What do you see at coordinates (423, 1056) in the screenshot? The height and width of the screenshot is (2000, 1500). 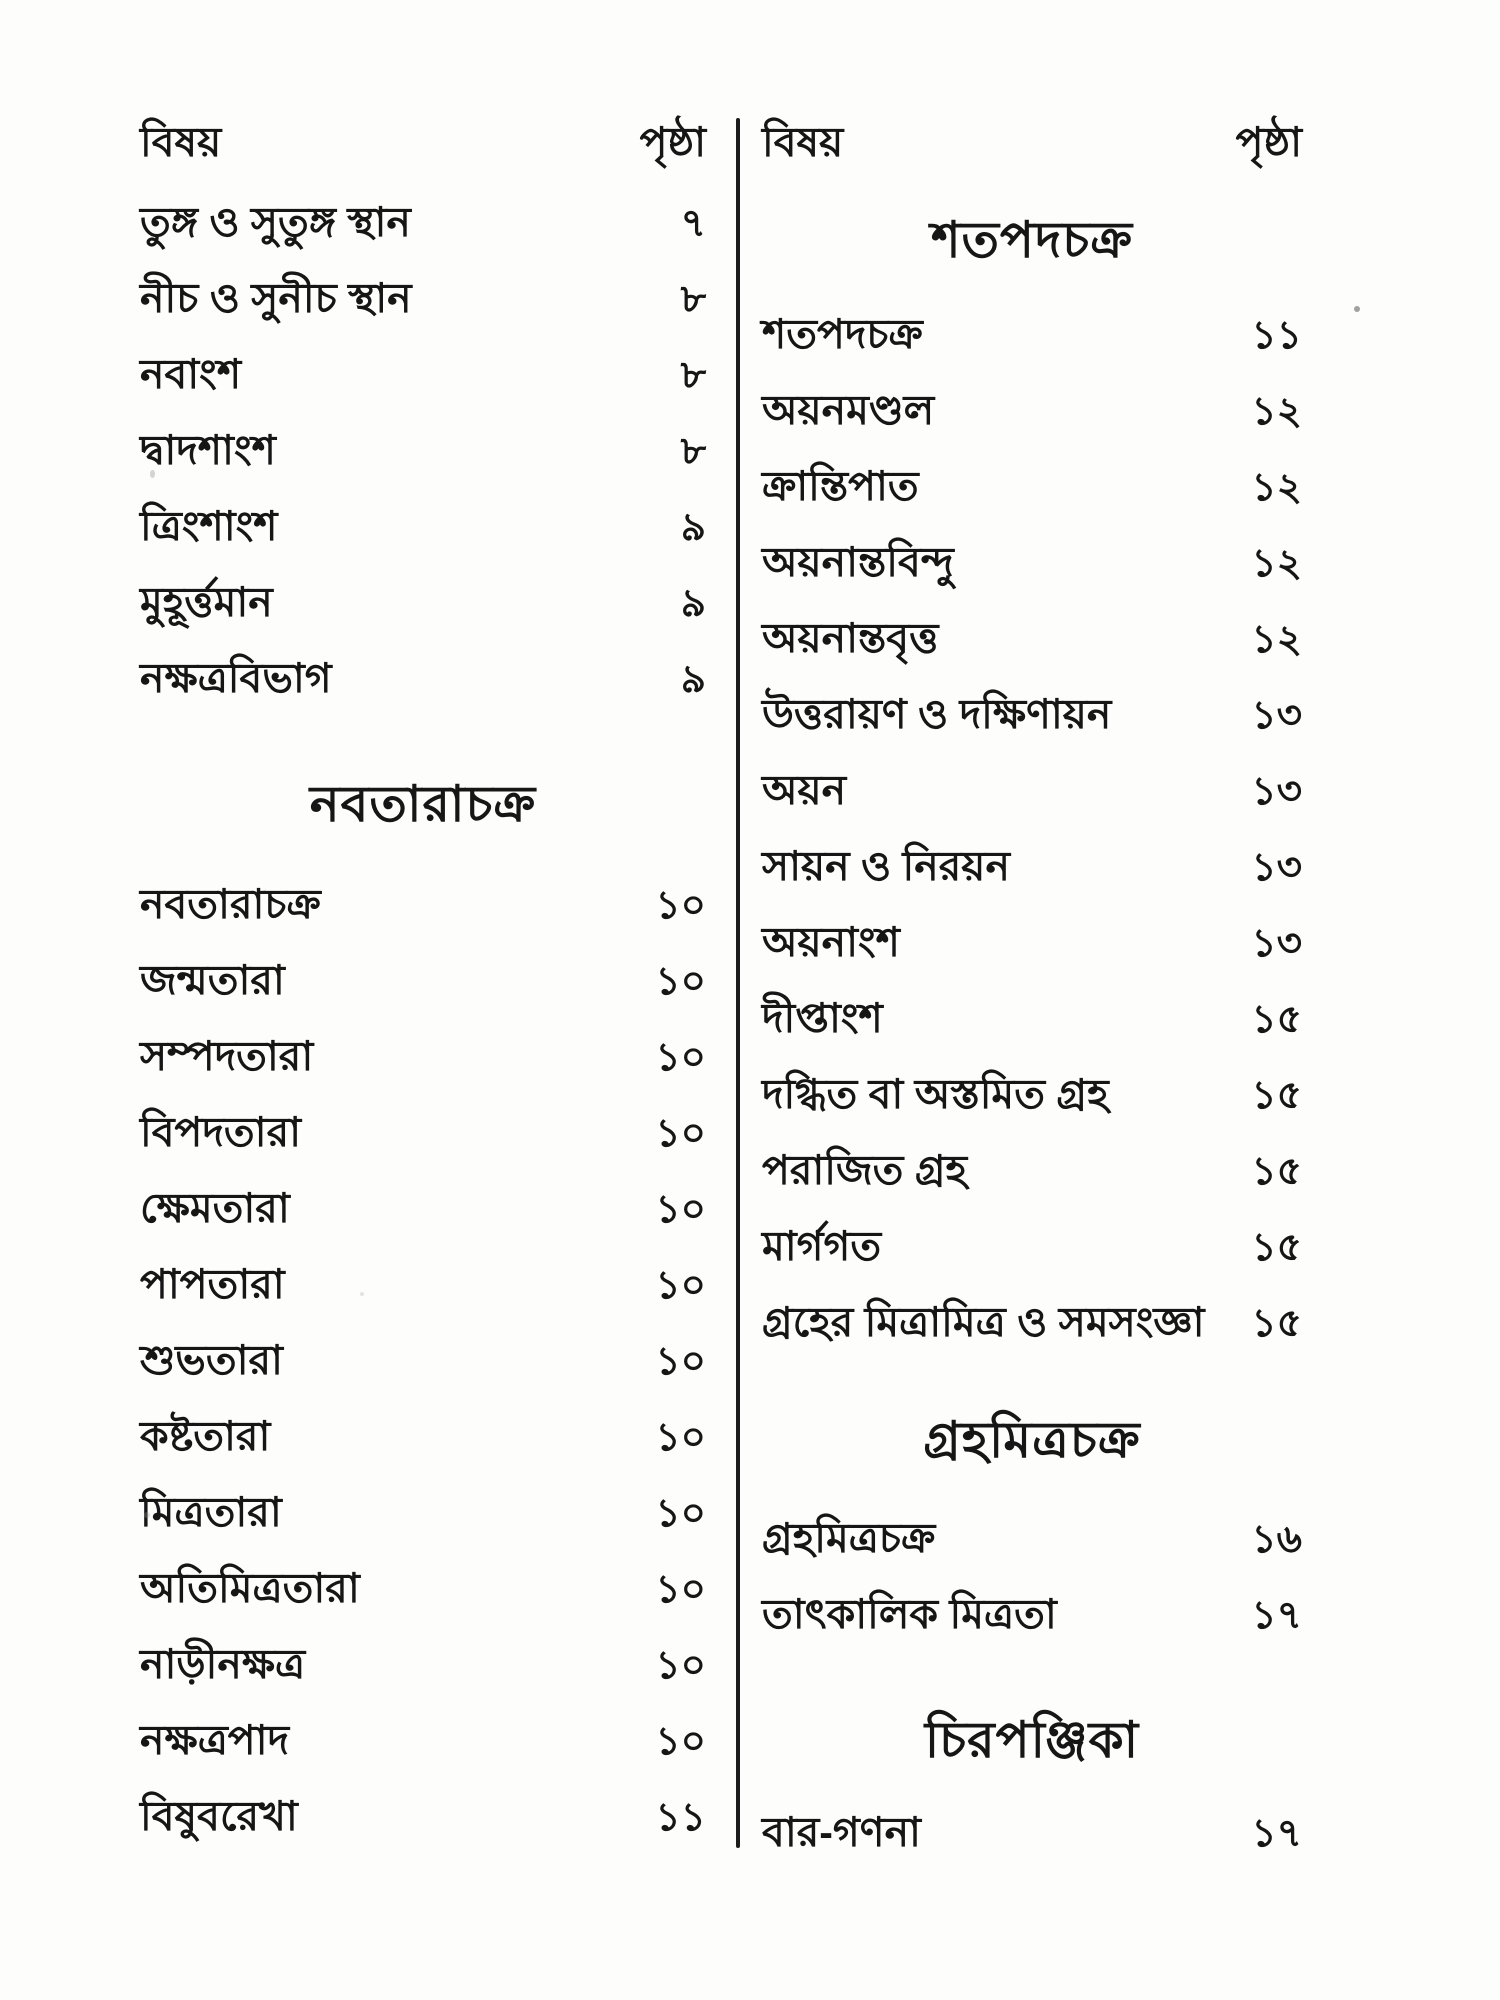 I see `toc-entry-row: সম্পদতারা ১০` at bounding box center [423, 1056].